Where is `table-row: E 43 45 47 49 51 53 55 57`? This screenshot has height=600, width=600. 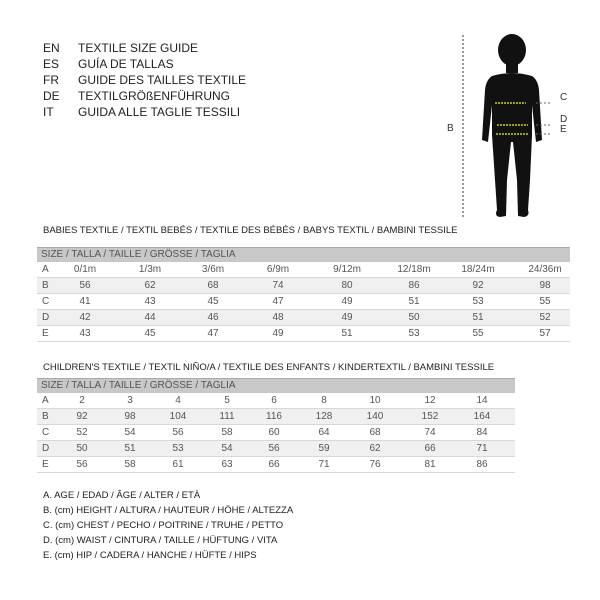 table-row: E 43 45 47 49 51 53 55 57 is located at coordinates (303, 334).